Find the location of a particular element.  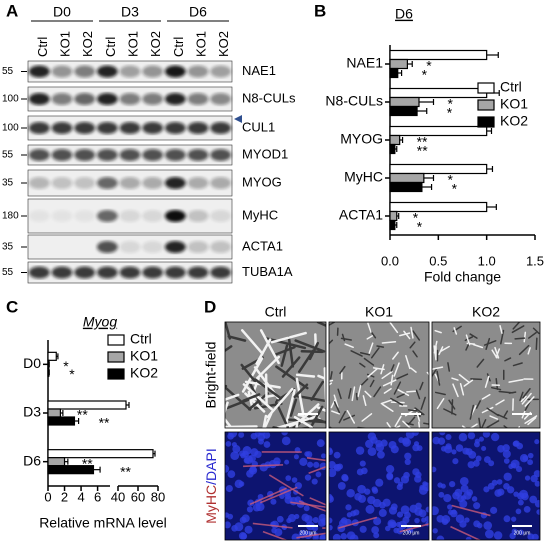

micrograph is located at coordinates (379, 375).